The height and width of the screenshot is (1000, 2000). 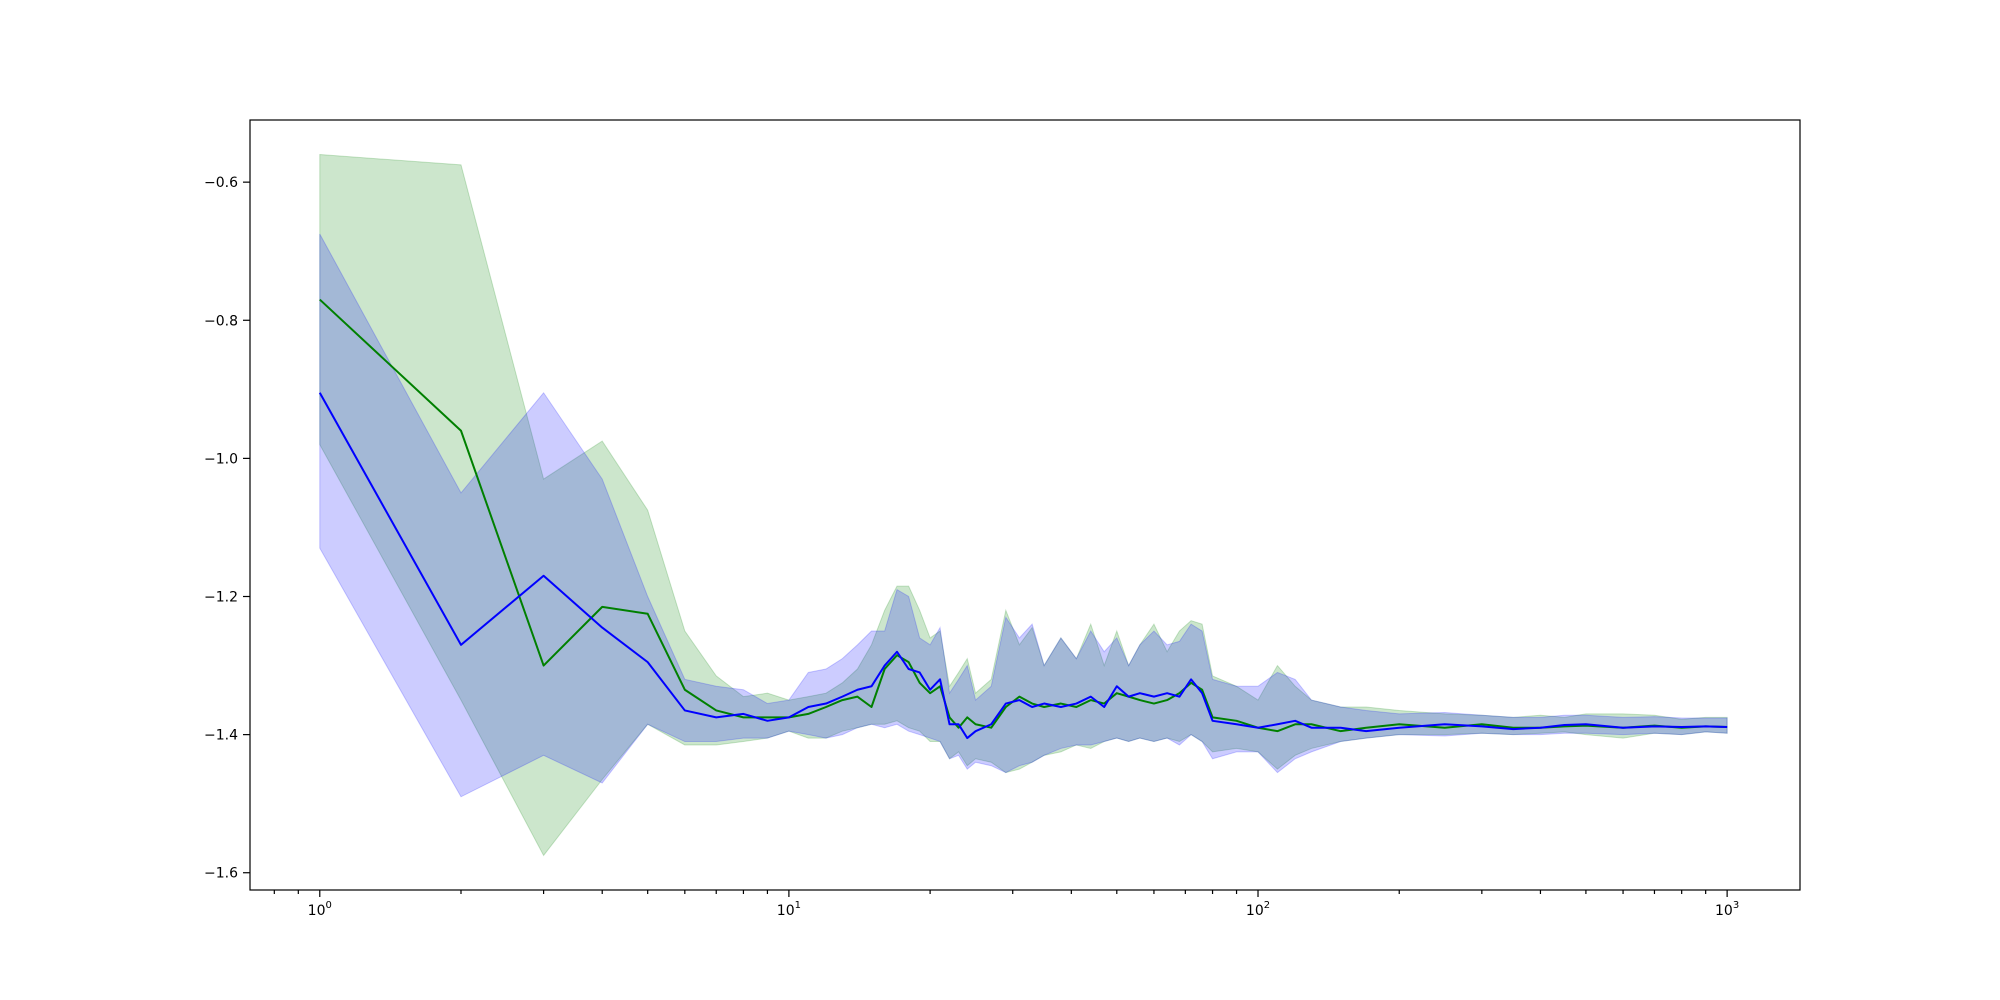 What do you see at coordinates (221, 459) in the screenshot?
I see `y-tick-label: −1.0` at bounding box center [221, 459].